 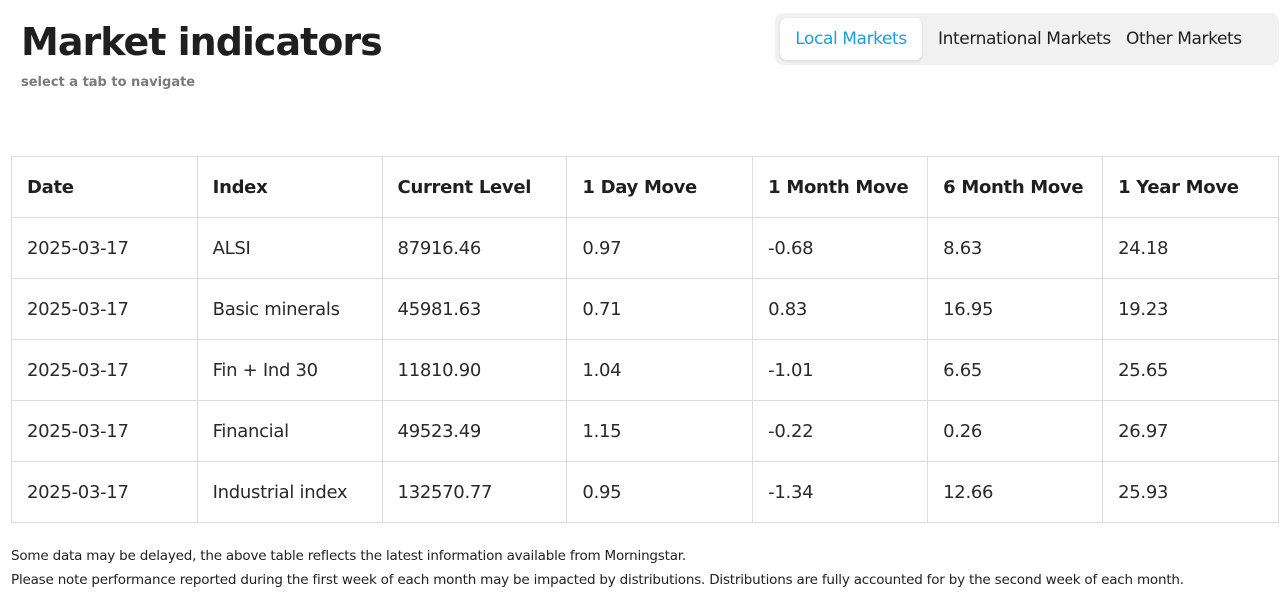 What do you see at coordinates (1184, 39) in the screenshot?
I see `tab-other-markets: Other Markets` at bounding box center [1184, 39].